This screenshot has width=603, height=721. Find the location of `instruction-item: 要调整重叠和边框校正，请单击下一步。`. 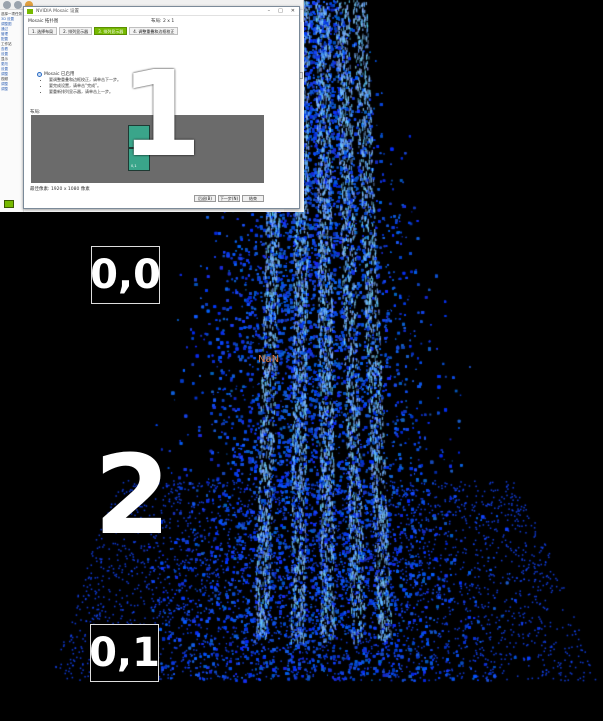

instruction-item: 要调整重叠和边框校正，请单击下一步。 is located at coordinates (85, 80).